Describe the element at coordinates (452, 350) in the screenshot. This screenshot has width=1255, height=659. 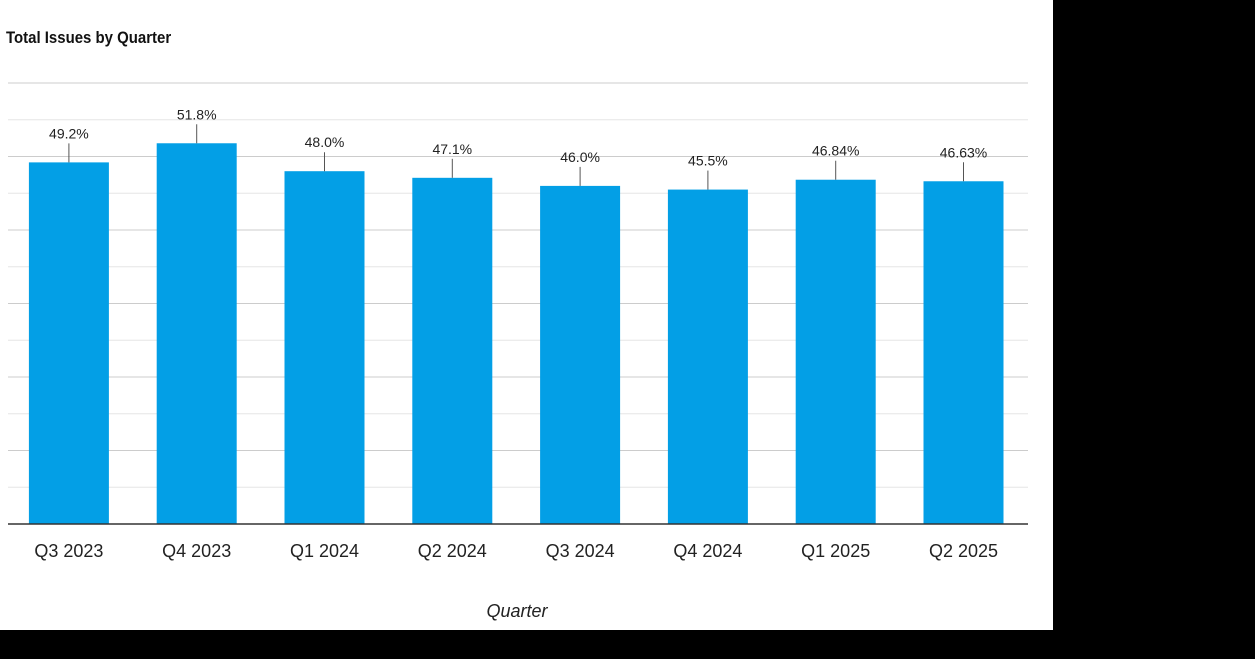
I see `bar-q2-2024` at that location.